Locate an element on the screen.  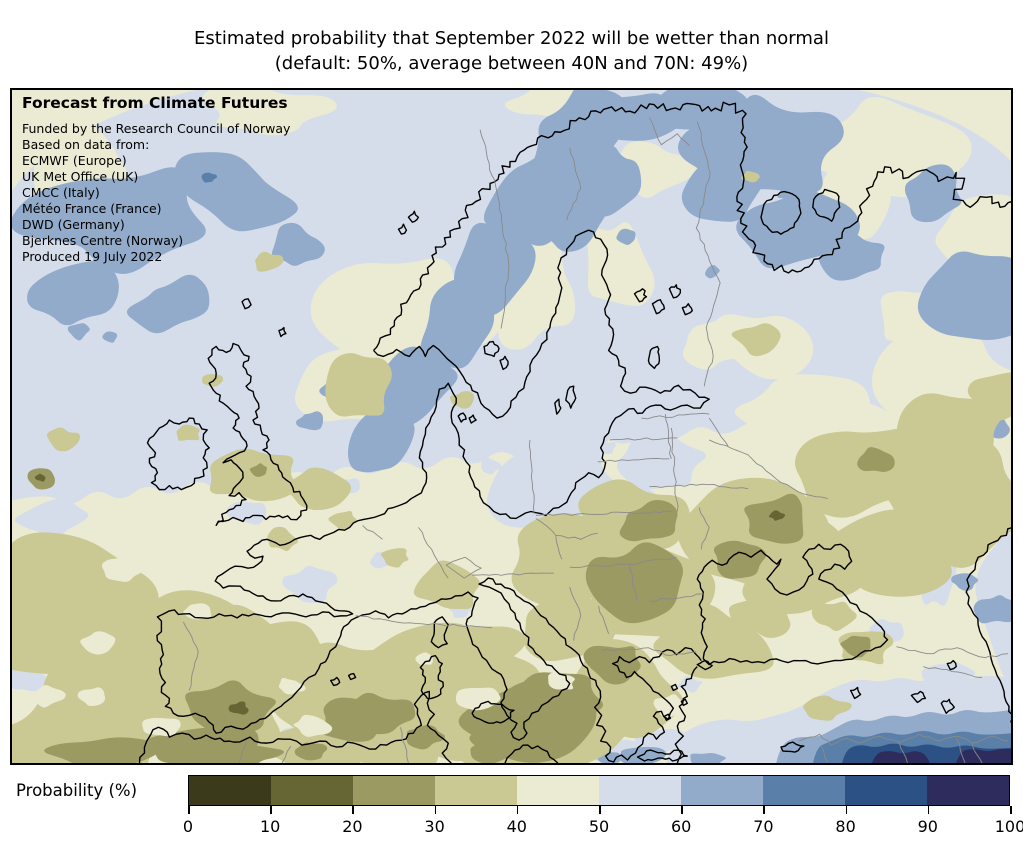
colorbar-tick-label: 20 is located at coordinates (352, 826).